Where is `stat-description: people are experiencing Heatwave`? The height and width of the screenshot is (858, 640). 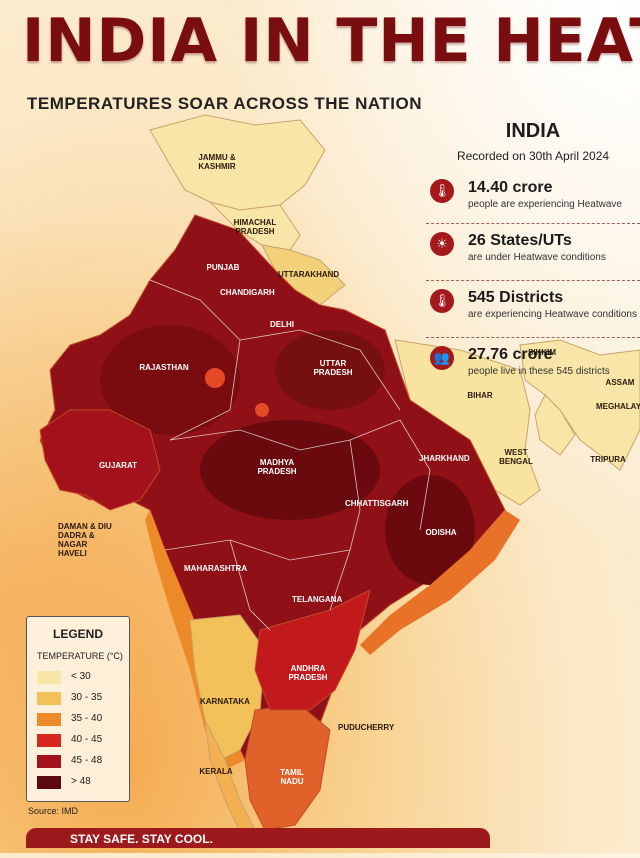
stat-description: people are experiencing Heatwave is located at coordinates (545, 204).